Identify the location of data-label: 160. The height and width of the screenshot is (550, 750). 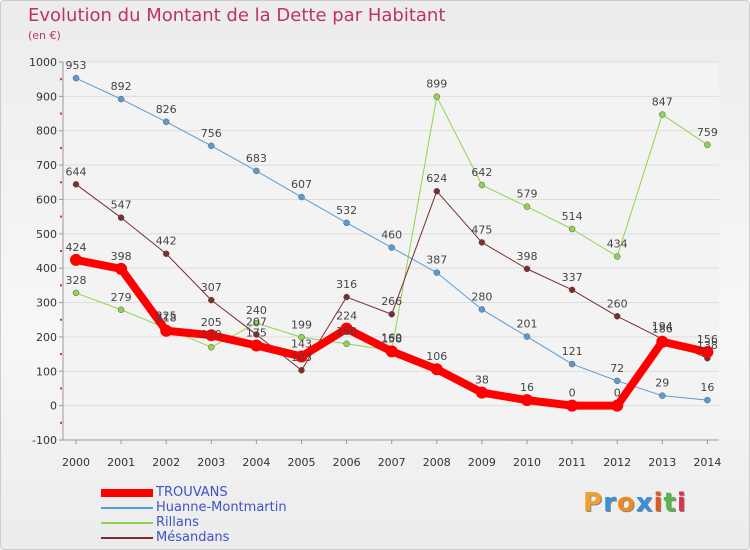
(391, 338).